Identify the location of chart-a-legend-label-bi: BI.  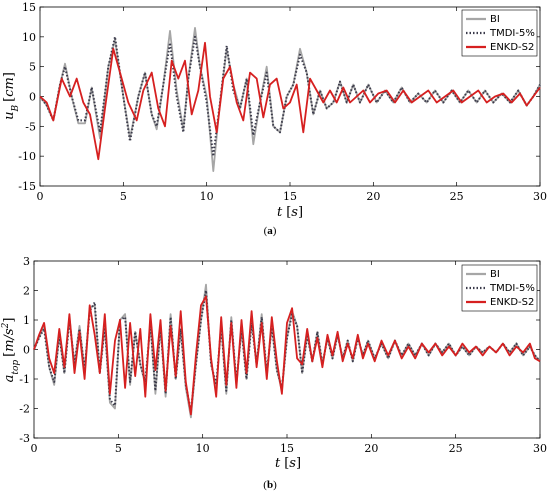
(495, 19).